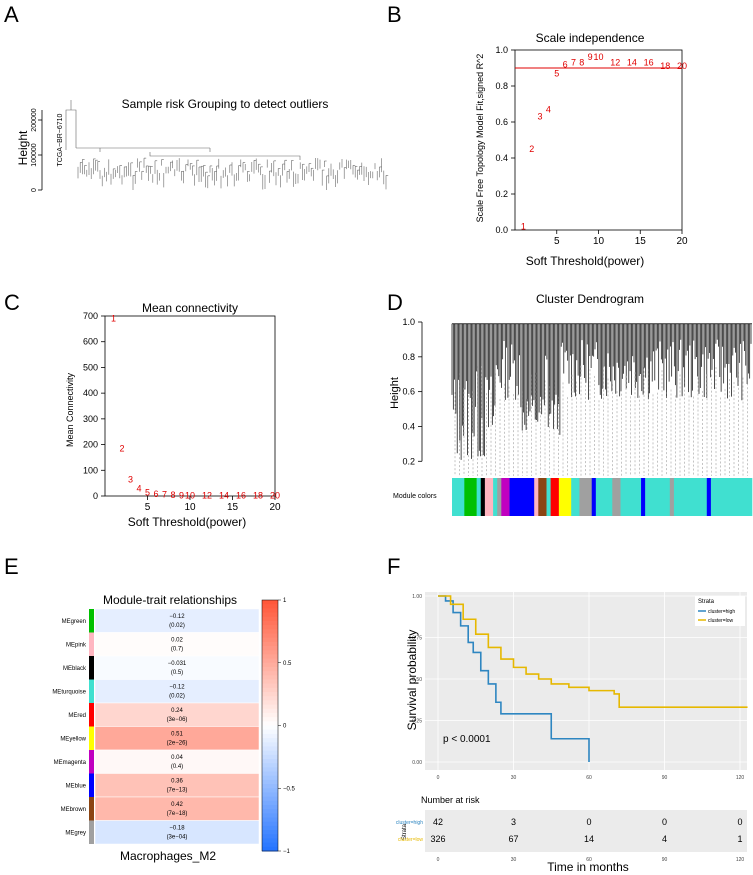 The image size is (753, 875). What do you see at coordinates (438, 822) in the screenshot?
I see `panel-f-risk-count: 42` at bounding box center [438, 822].